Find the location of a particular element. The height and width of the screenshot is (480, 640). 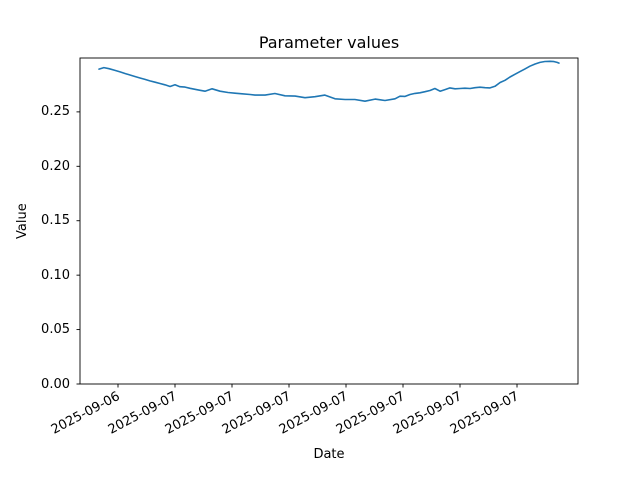

y-tick-label: 0.15 is located at coordinates (55, 221).